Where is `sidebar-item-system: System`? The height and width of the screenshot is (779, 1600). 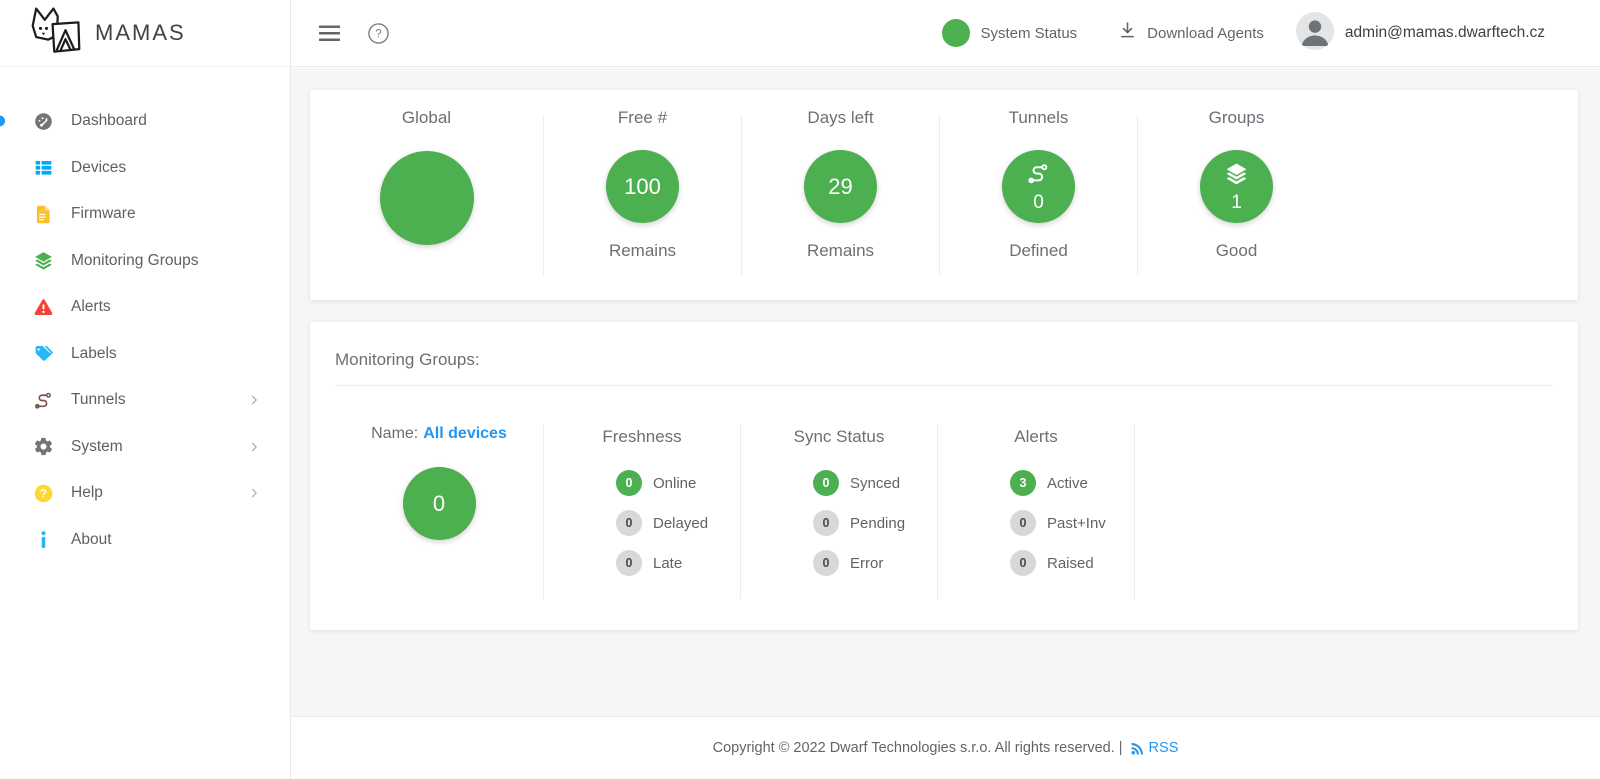
sidebar-item-system: System is located at coordinates (145, 447).